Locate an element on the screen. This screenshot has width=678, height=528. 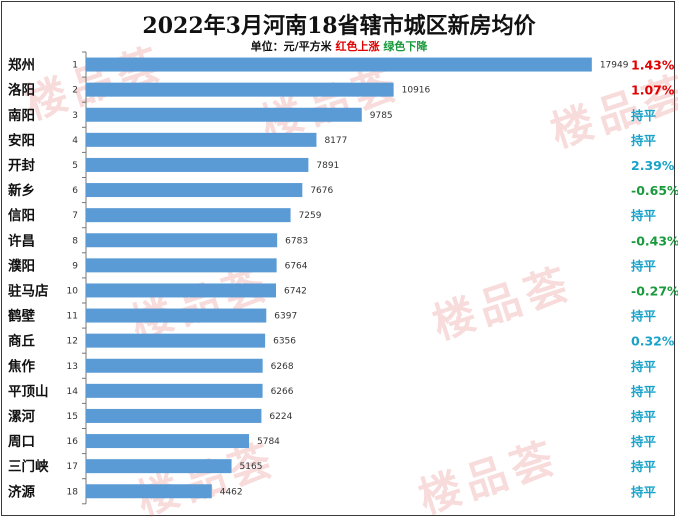
city-label: 商丘 is located at coordinates (21, 341).